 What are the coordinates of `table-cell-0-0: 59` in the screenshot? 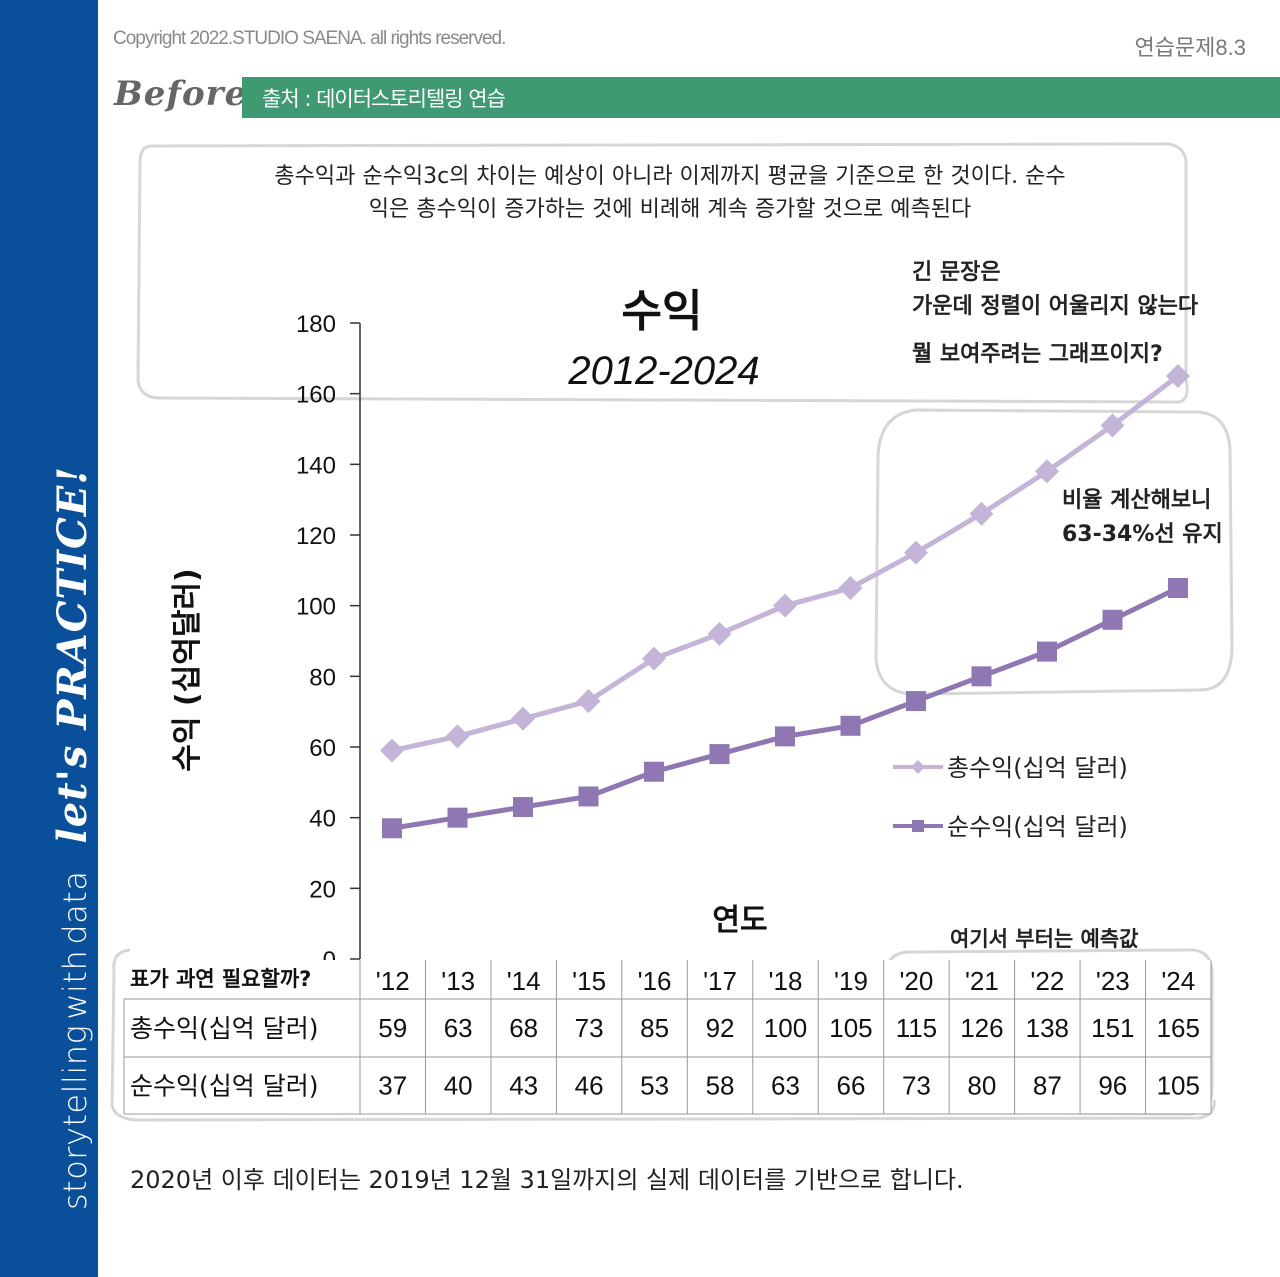 It's located at (392, 1028).